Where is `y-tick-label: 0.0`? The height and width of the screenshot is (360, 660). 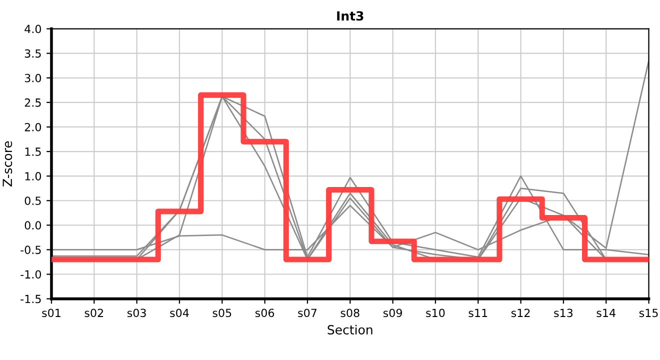 y-tick-label: 0.0 is located at coordinates (33, 225).